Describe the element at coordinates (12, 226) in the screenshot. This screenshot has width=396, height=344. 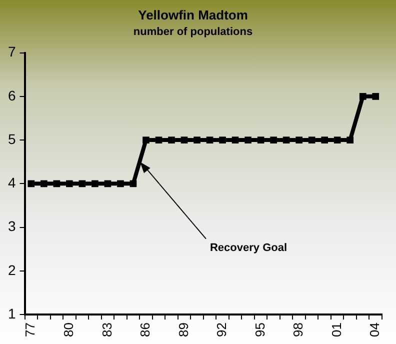
I see `y-tick-label: 3` at that location.